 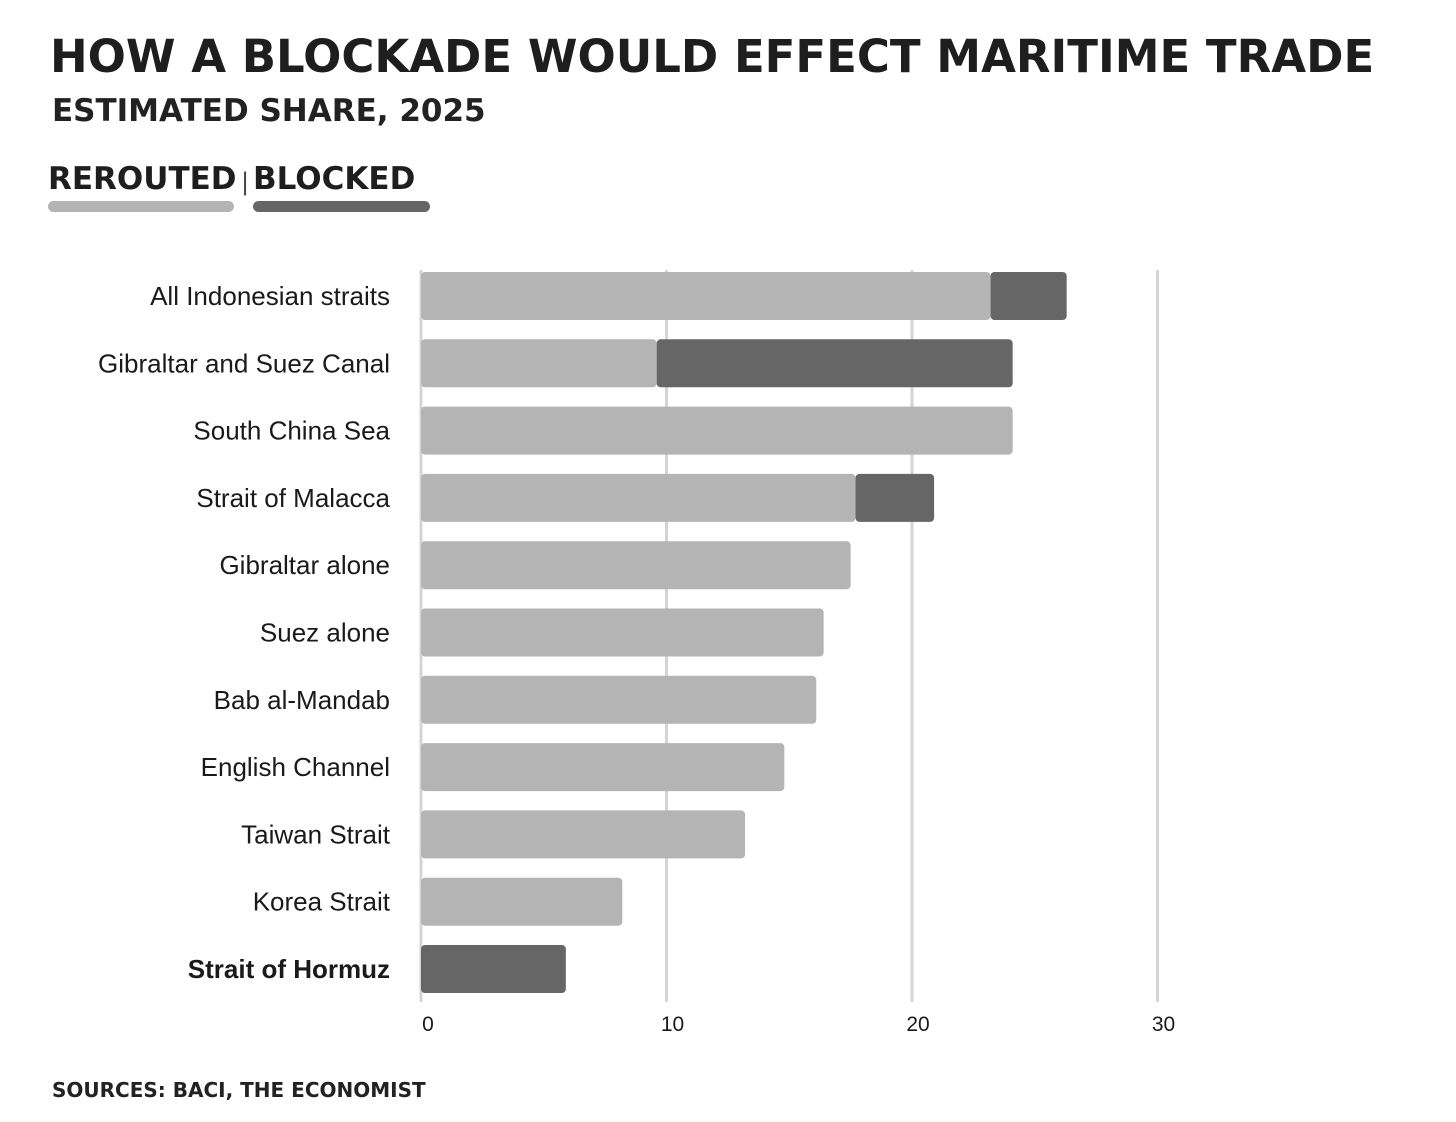 What do you see at coordinates (295, 767) in the screenshot?
I see `category-label-7: English Channel` at bounding box center [295, 767].